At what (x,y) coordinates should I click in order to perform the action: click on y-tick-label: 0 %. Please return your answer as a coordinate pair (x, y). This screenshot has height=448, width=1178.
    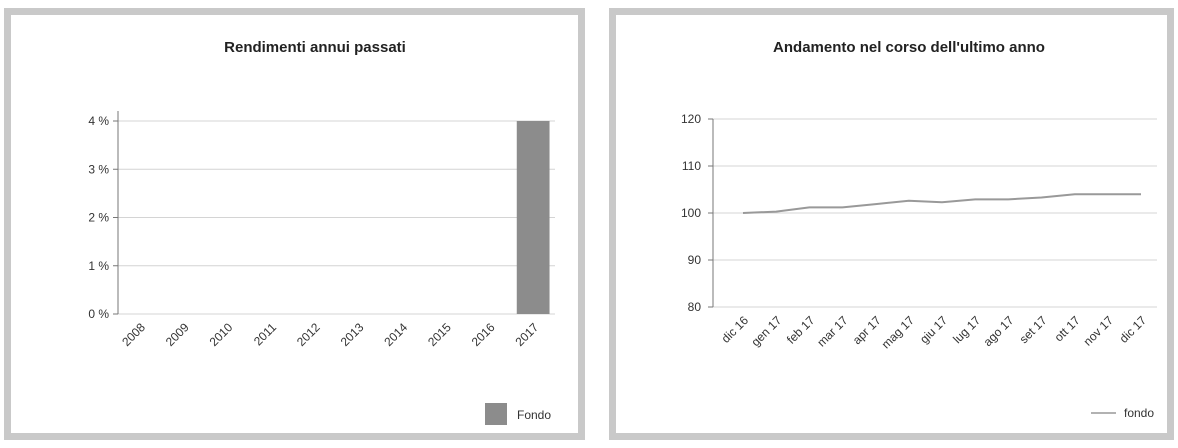
    Looking at the image, I should click on (98, 314).